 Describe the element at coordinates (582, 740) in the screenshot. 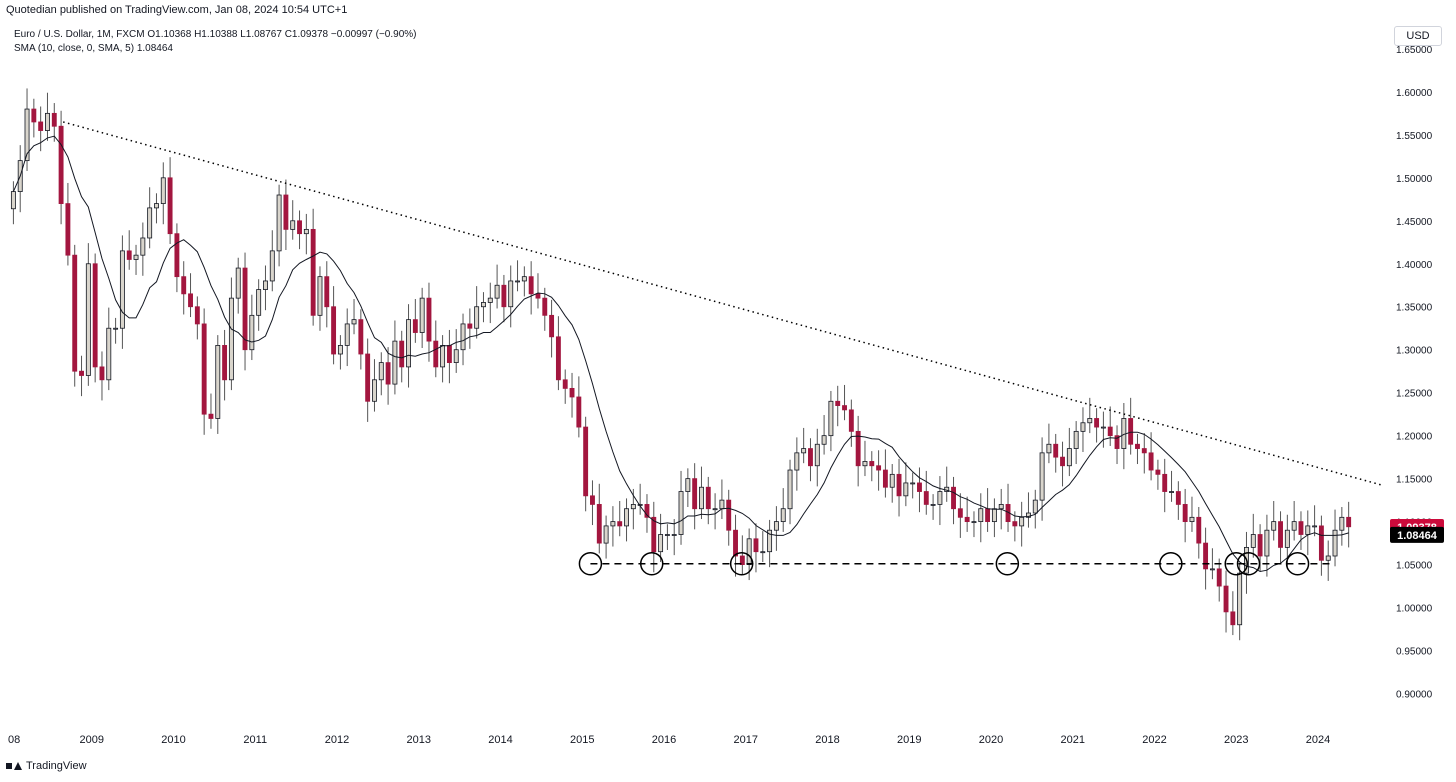

I see `x-tick-label: 2015` at that location.